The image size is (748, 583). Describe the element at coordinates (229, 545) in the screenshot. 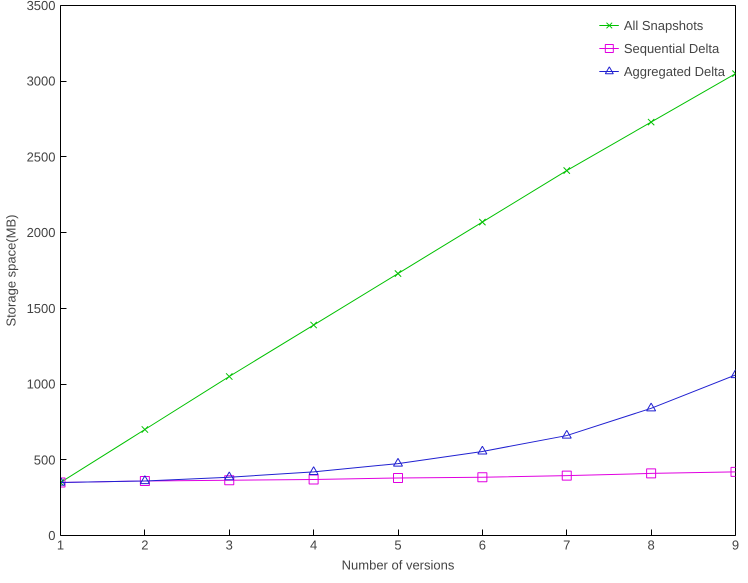

I see `x-tick-label: 3` at that location.